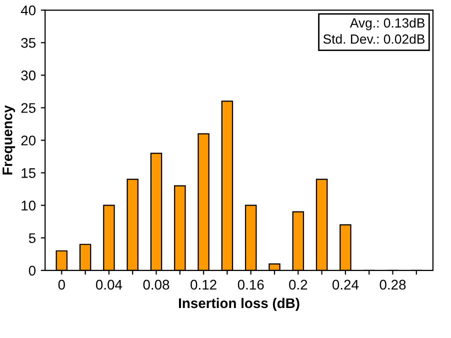 The height and width of the screenshot is (338, 451). What do you see at coordinates (203, 285) in the screenshot?
I see `x-tick-label: 0.12` at bounding box center [203, 285].